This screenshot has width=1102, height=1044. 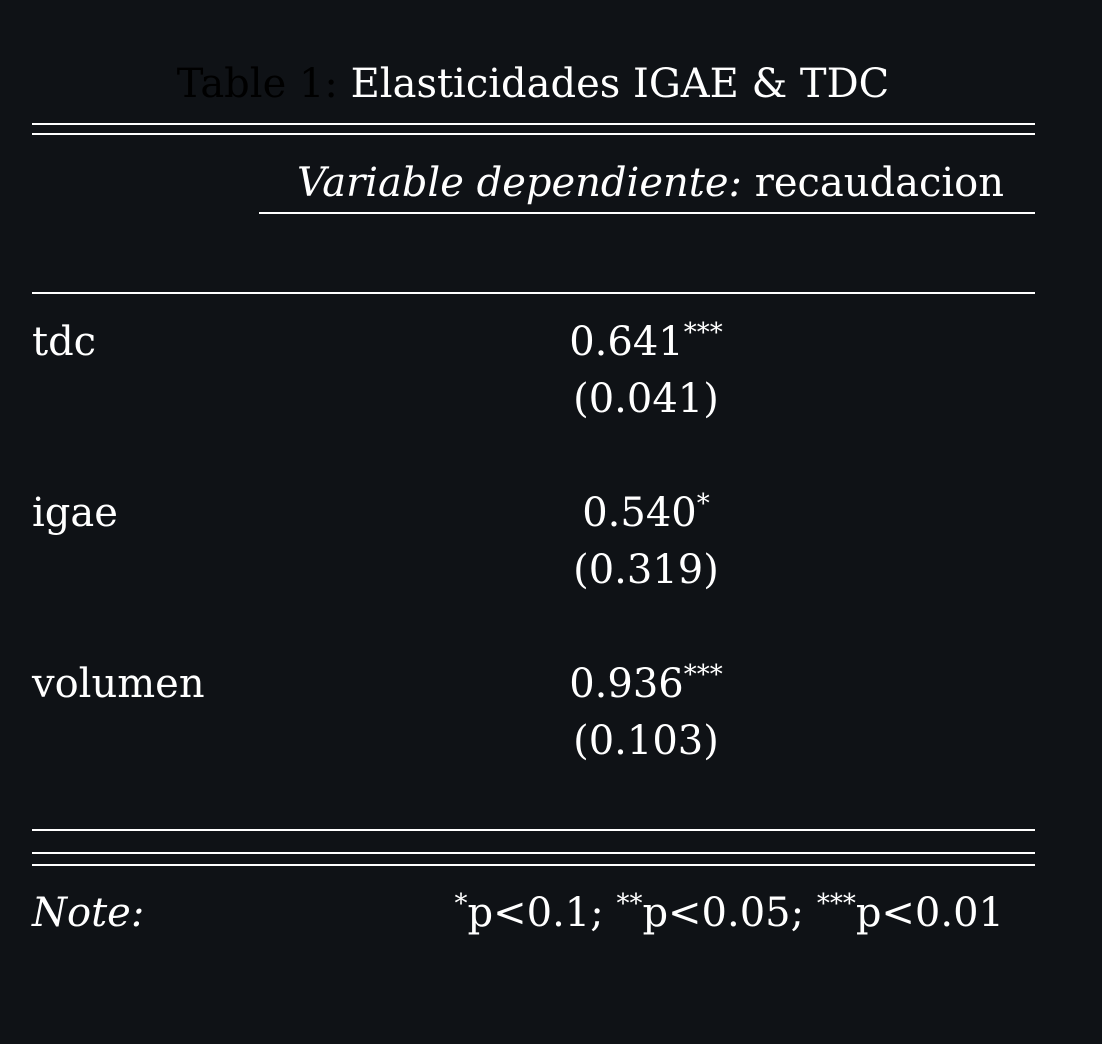 What do you see at coordinates (461, 904) in the screenshot?
I see `note-stars-1: *` at bounding box center [461, 904].